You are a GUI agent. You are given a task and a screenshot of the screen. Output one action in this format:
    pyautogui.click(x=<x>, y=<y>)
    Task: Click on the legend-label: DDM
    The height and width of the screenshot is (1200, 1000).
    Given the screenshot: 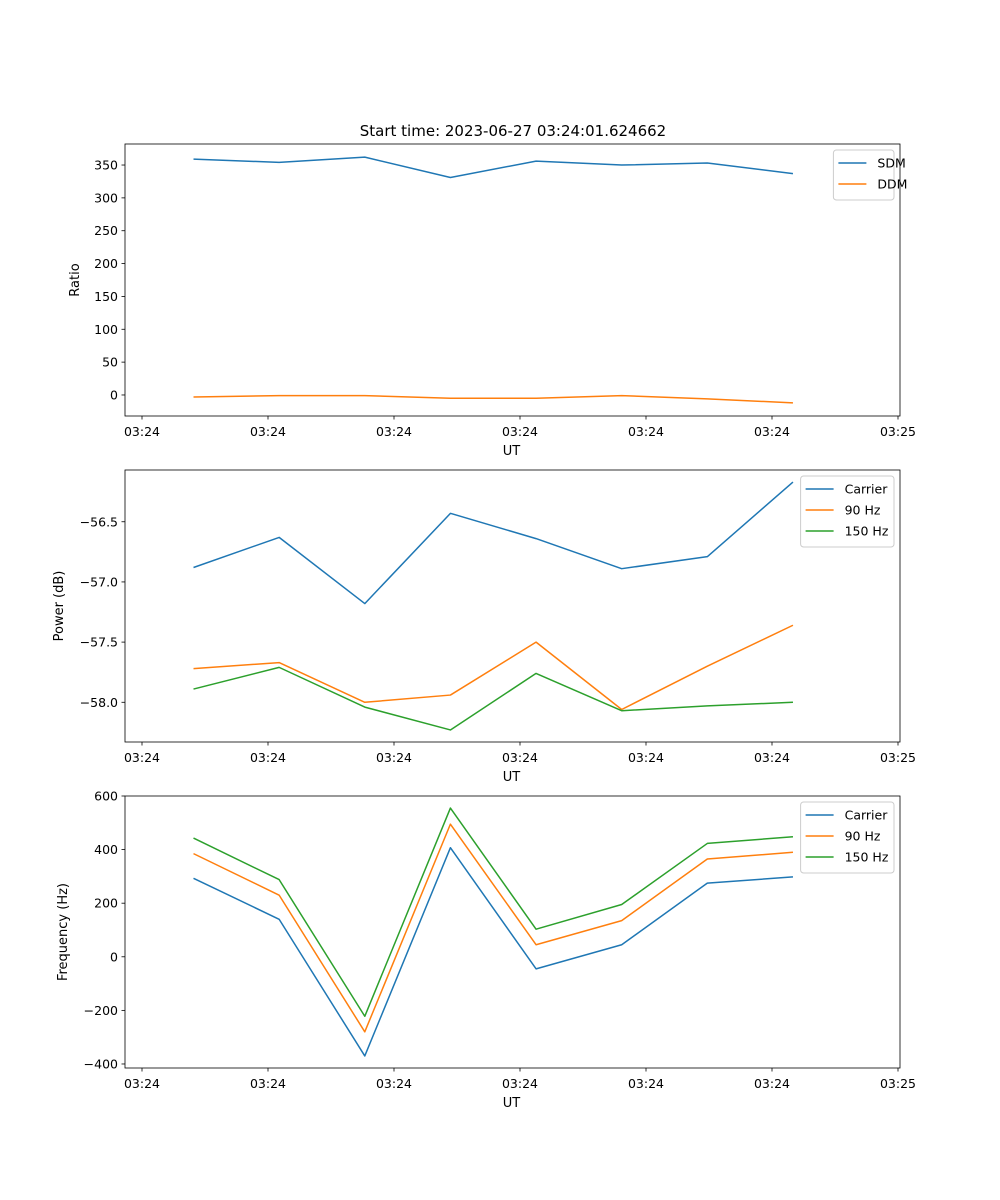 What is the action you would take?
    pyautogui.click(x=892, y=184)
    